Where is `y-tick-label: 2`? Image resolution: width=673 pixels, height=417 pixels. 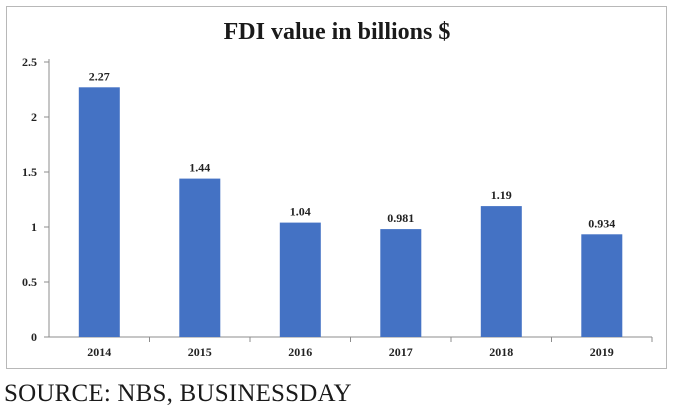
y-tick-label: 2 is located at coordinates (34, 117).